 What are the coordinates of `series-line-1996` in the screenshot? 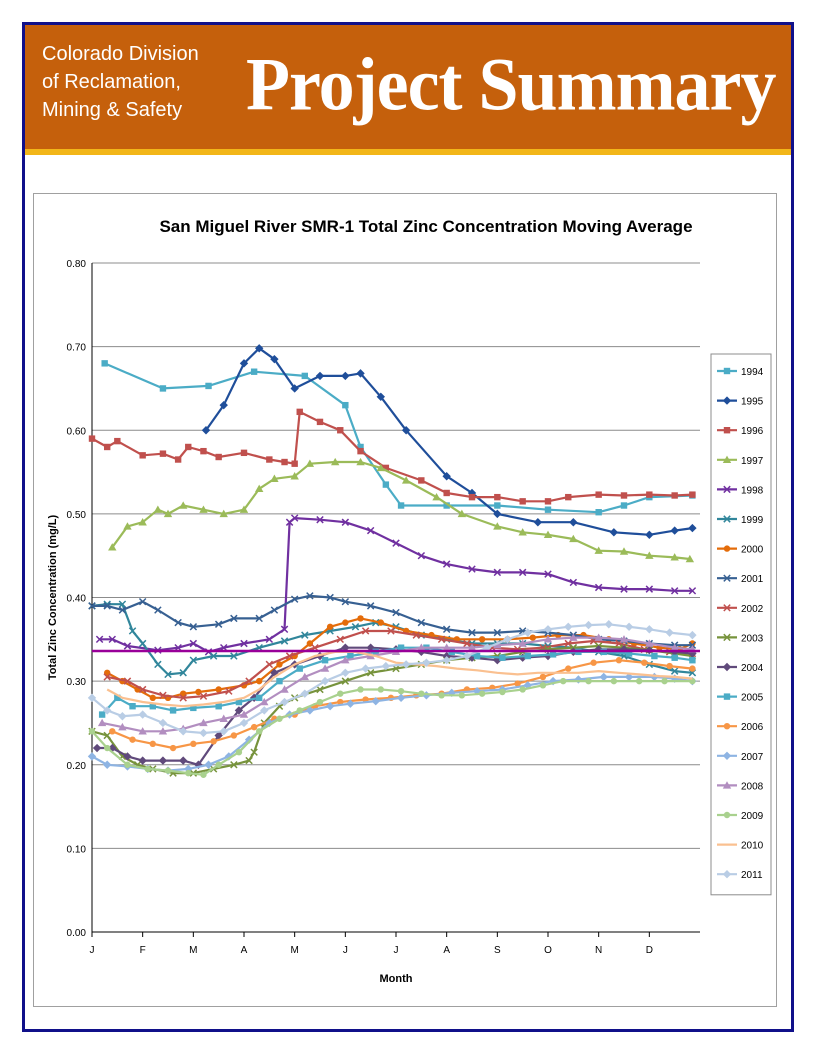 It's located at (392, 456).